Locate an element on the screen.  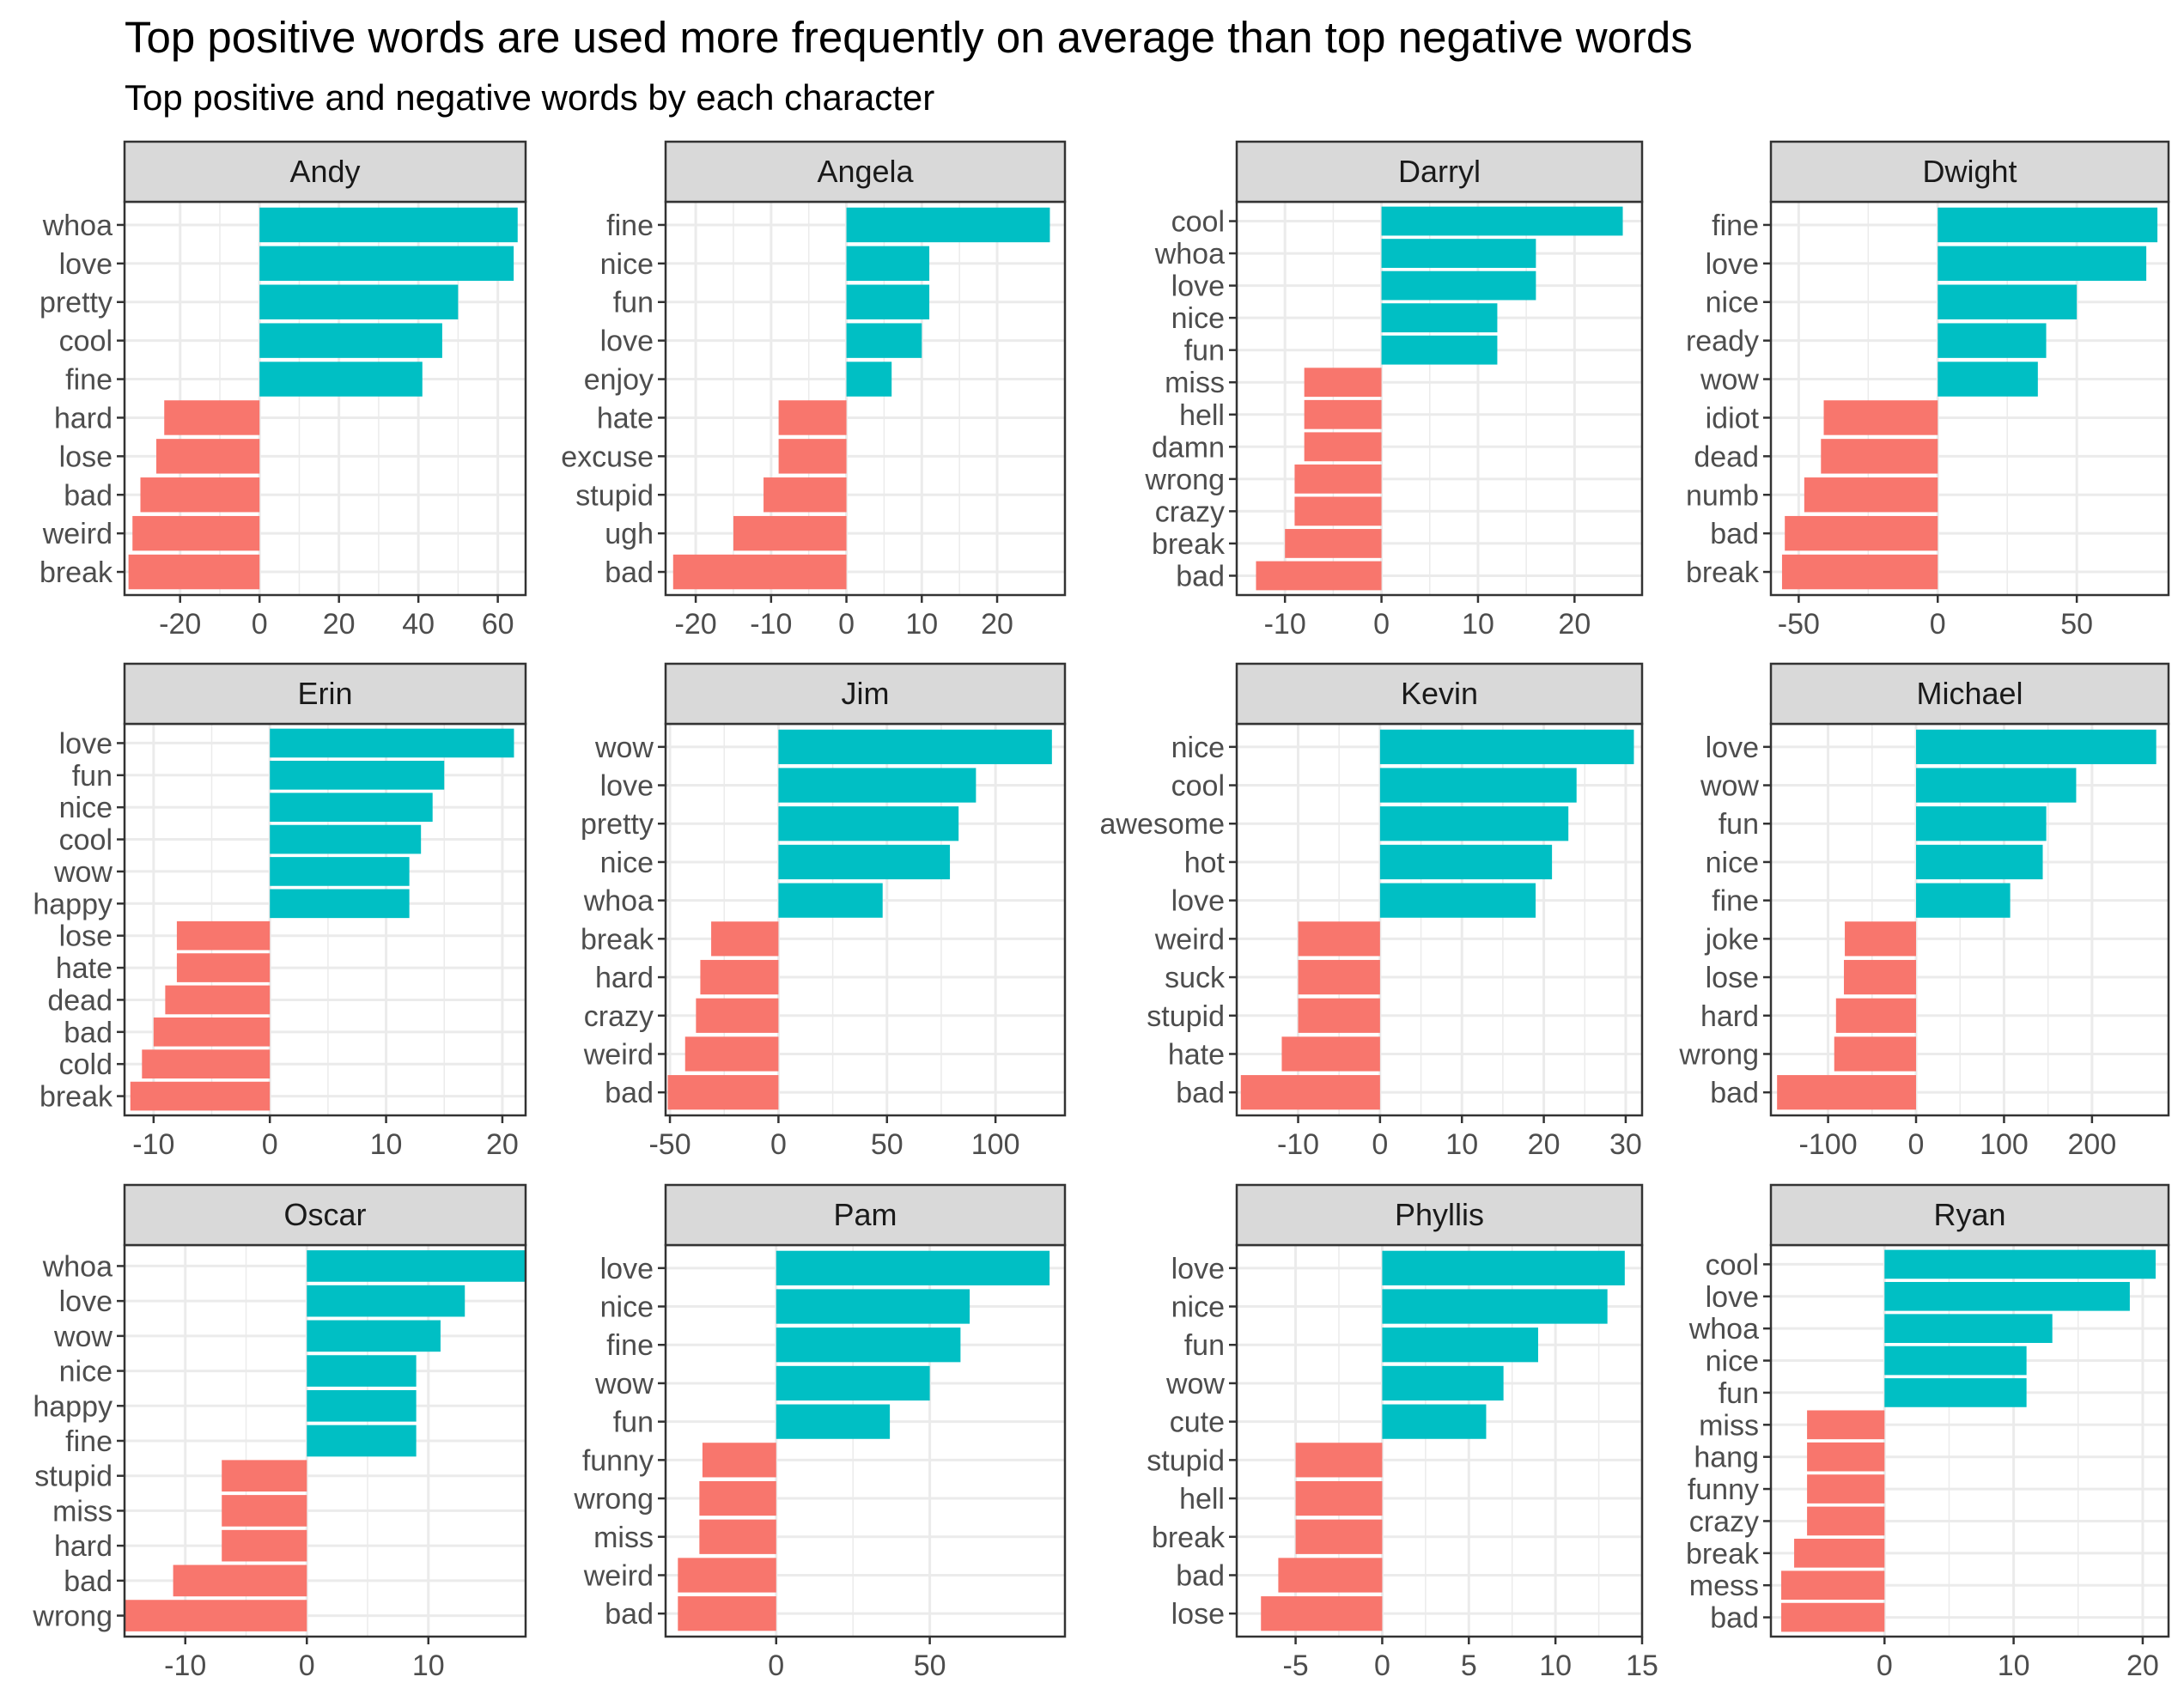
bar-dead is located at coordinates (218, 1000).